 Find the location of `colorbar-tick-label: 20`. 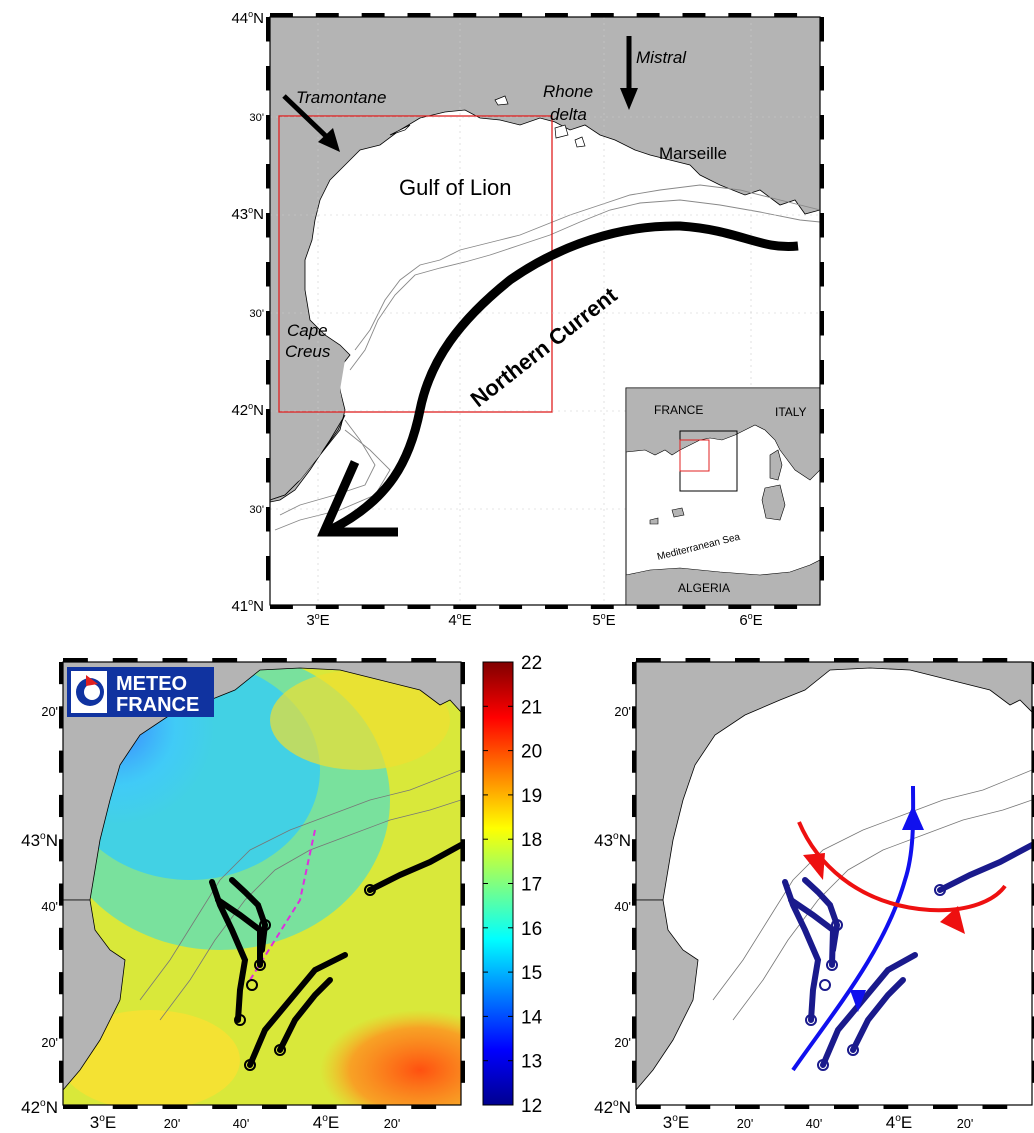

colorbar-tick-label: 20 is located at coordinates (531, 752).